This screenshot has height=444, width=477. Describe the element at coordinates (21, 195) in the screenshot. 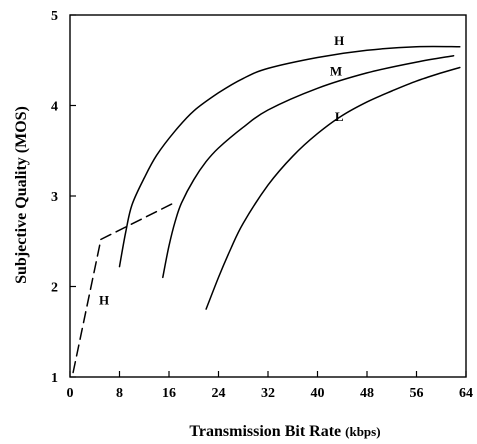

I see `y-axis-title: Subjective Quality (MOS)` at that location.